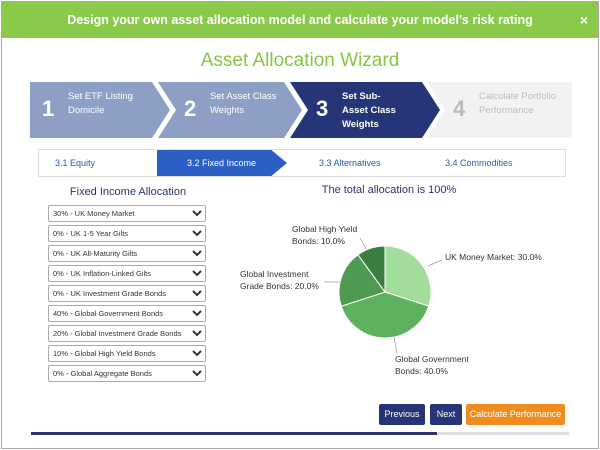 This screenshot has height=450, width=600. I want to click on slice-label: Global High Yield, so click(324, 229).